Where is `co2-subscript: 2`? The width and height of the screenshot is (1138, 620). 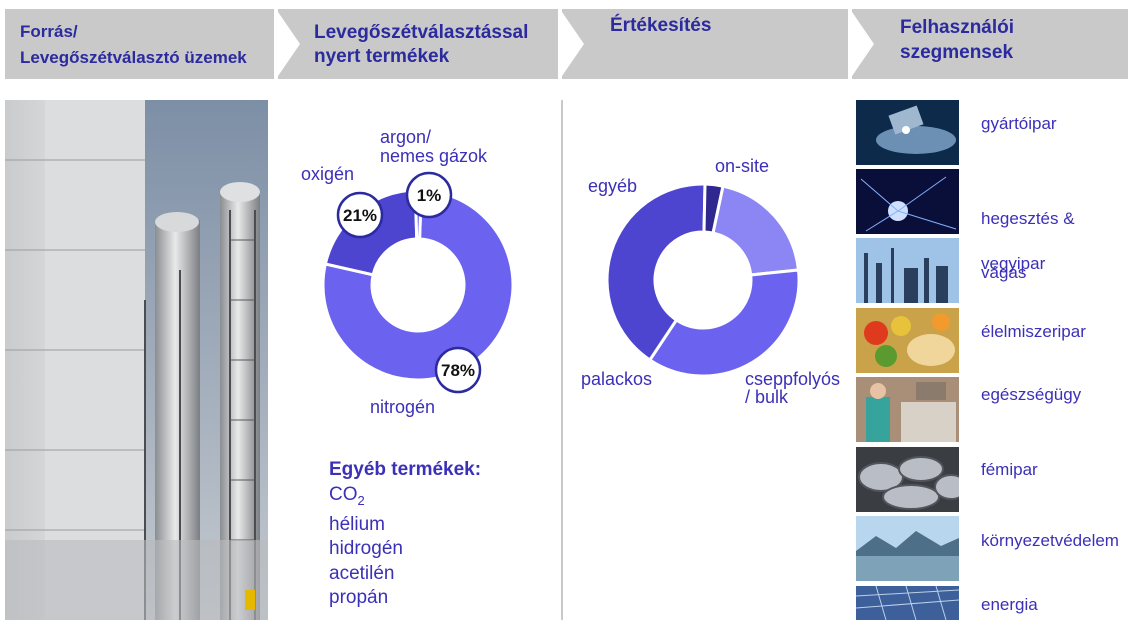 co2-subscript: 2 is located at coordinates (361, 500).